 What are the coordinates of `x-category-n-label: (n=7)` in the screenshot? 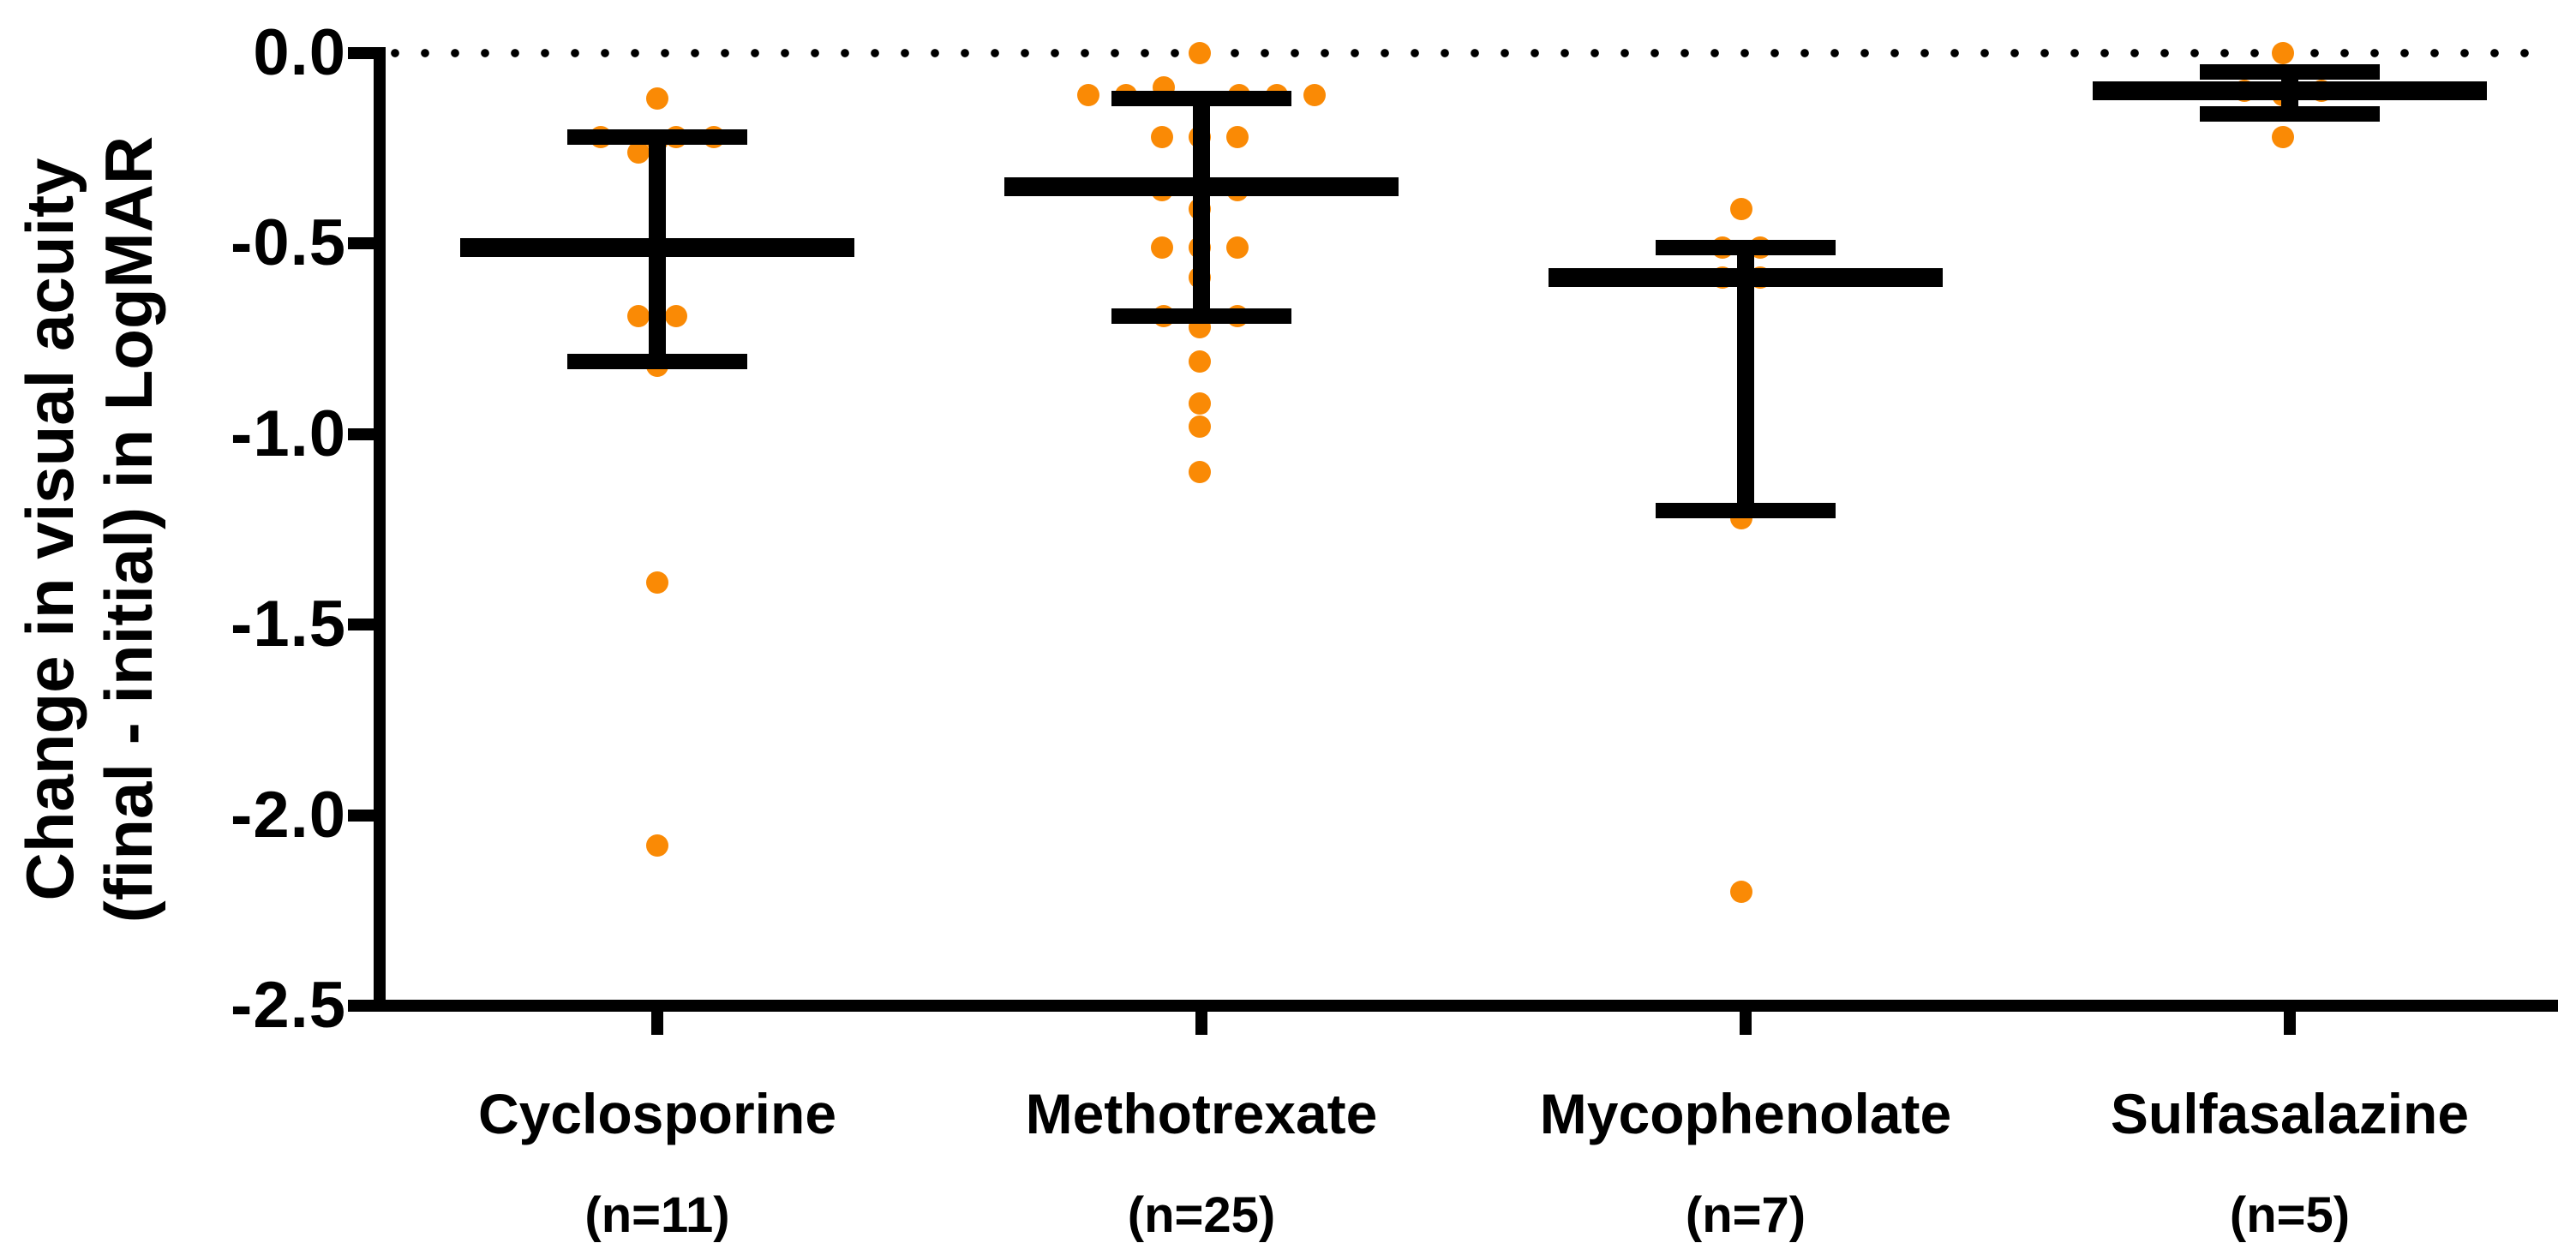 It's located at (1745, 1215).